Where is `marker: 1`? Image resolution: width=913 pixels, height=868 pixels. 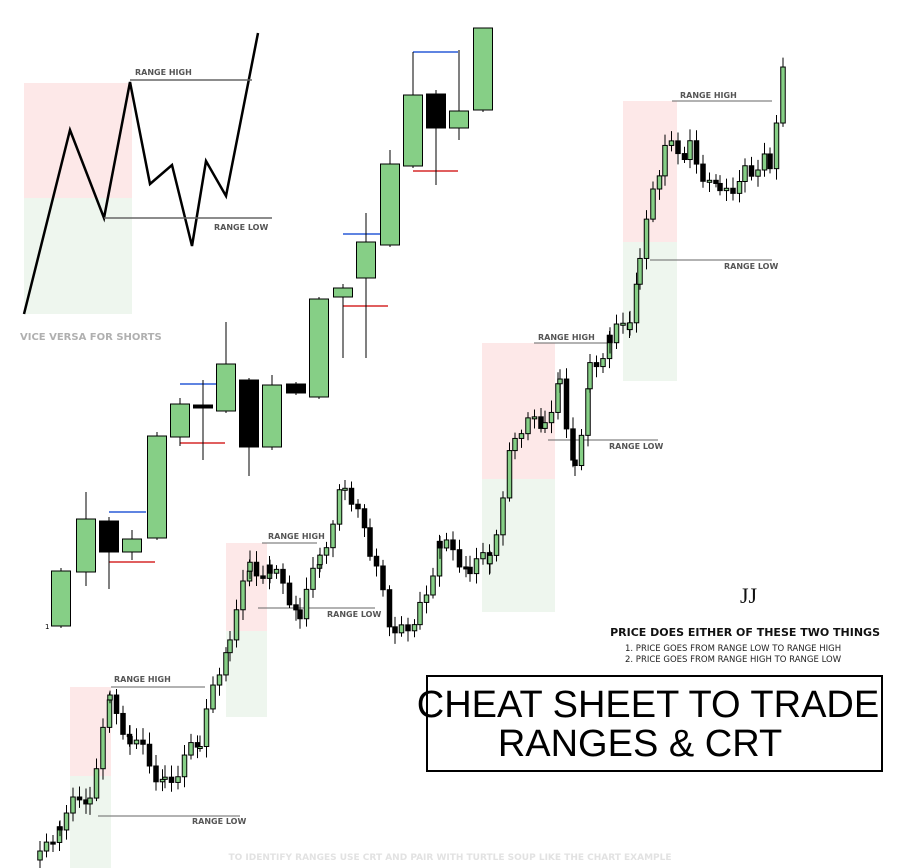
marker: 1 is located at coordinates (47, 627).